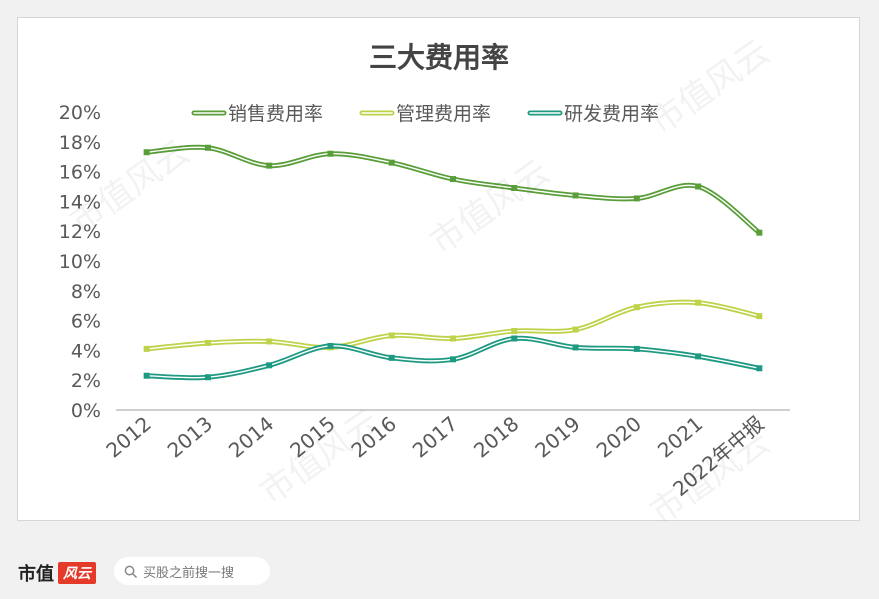 The width and height of the screenshot is (879, 599). I want to click on x-tick-label: 2020, so click(619, 436).